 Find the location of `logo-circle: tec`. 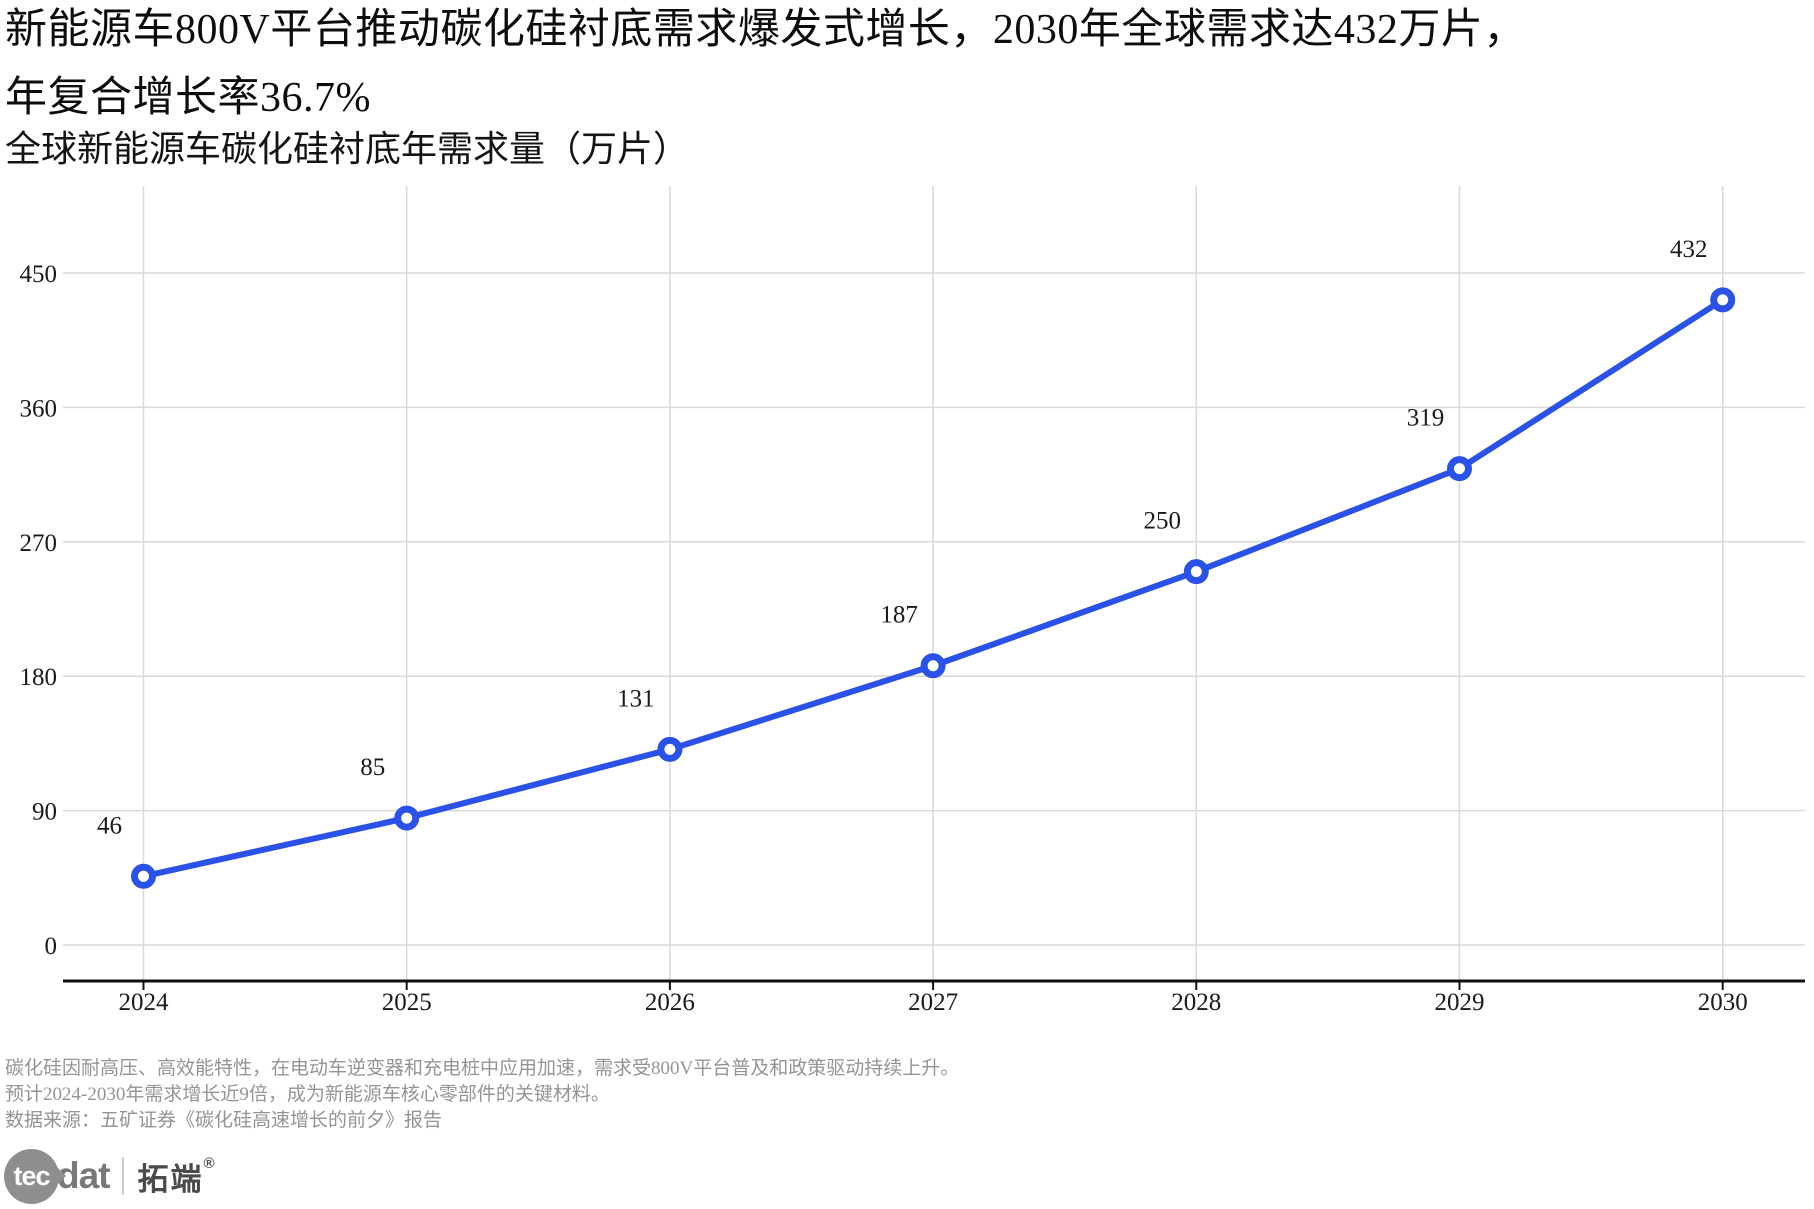

logo-circle: tec is located at coordinates (31, 1176).